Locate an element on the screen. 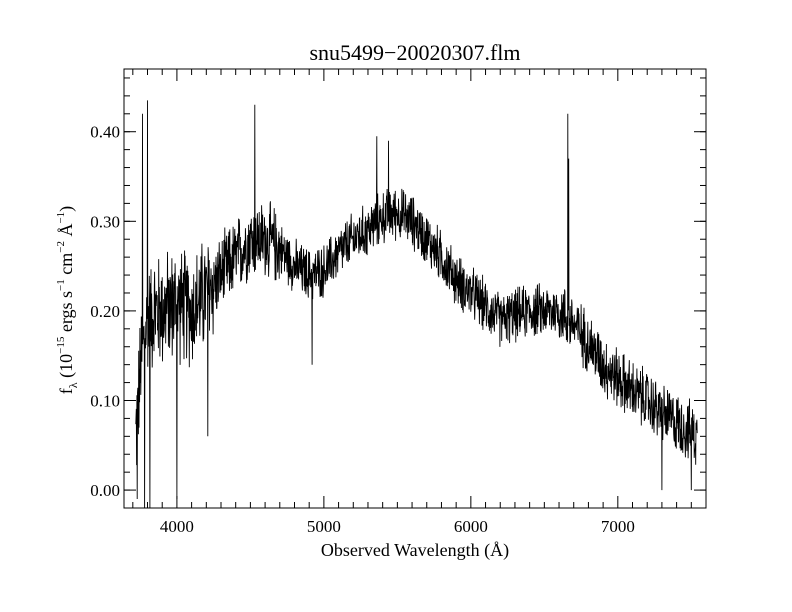 The width and height of the screenshot is (792, 612). y-tick-label: 0.10 is located at coordinates (105, 400).